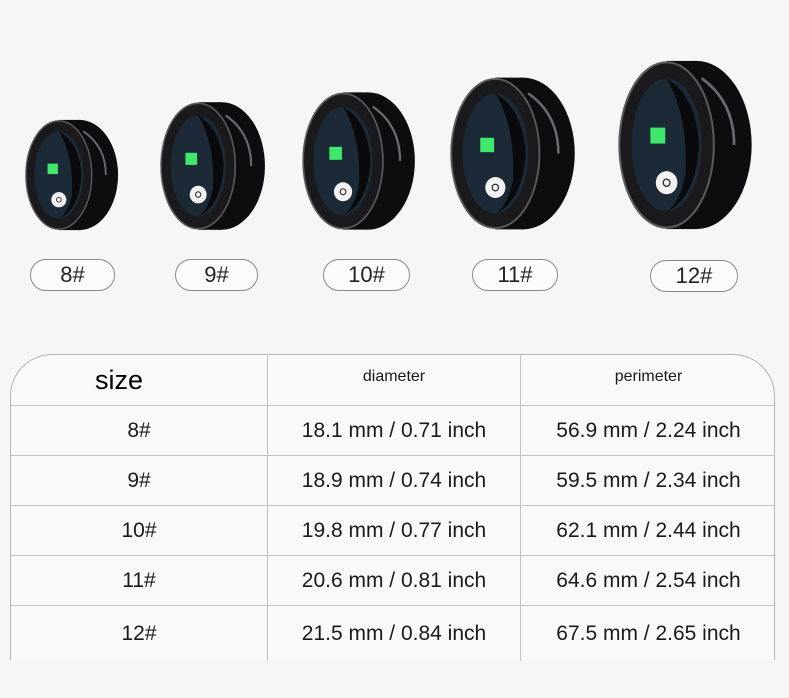  What do you see at coordinates (648, 633) in the screenshot?
I see `perimeter-cell: 67.5 mm / 2.65 inch` at bounding box center [648, 633].